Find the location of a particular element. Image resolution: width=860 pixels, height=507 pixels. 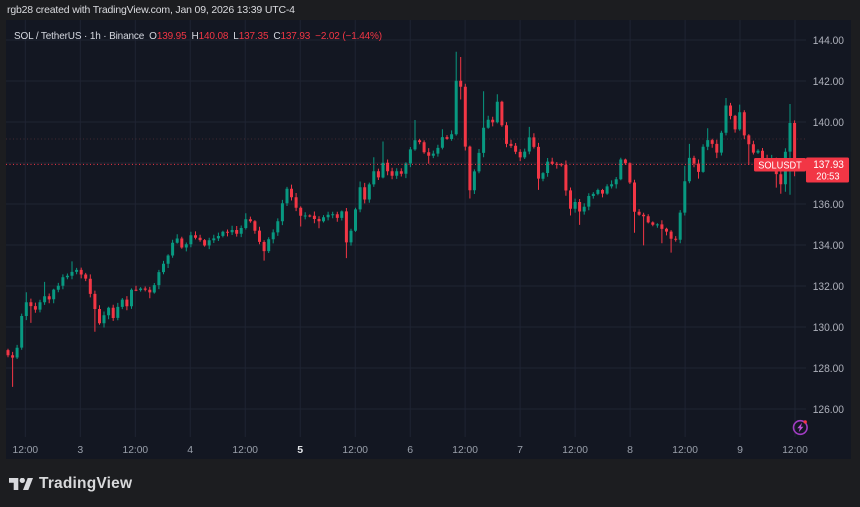

svg-text: 7 is located at coordinates (520, 450).